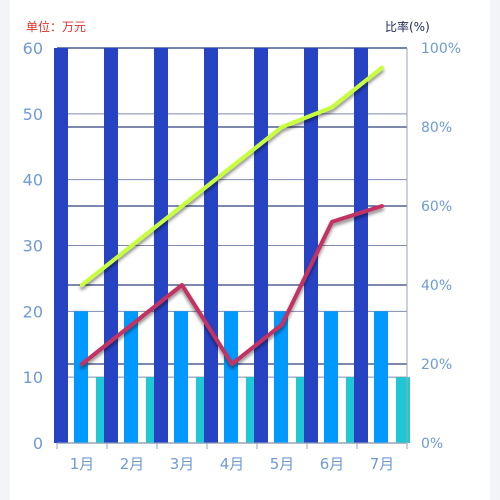 The width and height of the screenshot is (500, 500). What do you see at coordinates (33, 311) in the screenshot?
I see `y-left-tick-label: 20` at bounding box center [33, 311].